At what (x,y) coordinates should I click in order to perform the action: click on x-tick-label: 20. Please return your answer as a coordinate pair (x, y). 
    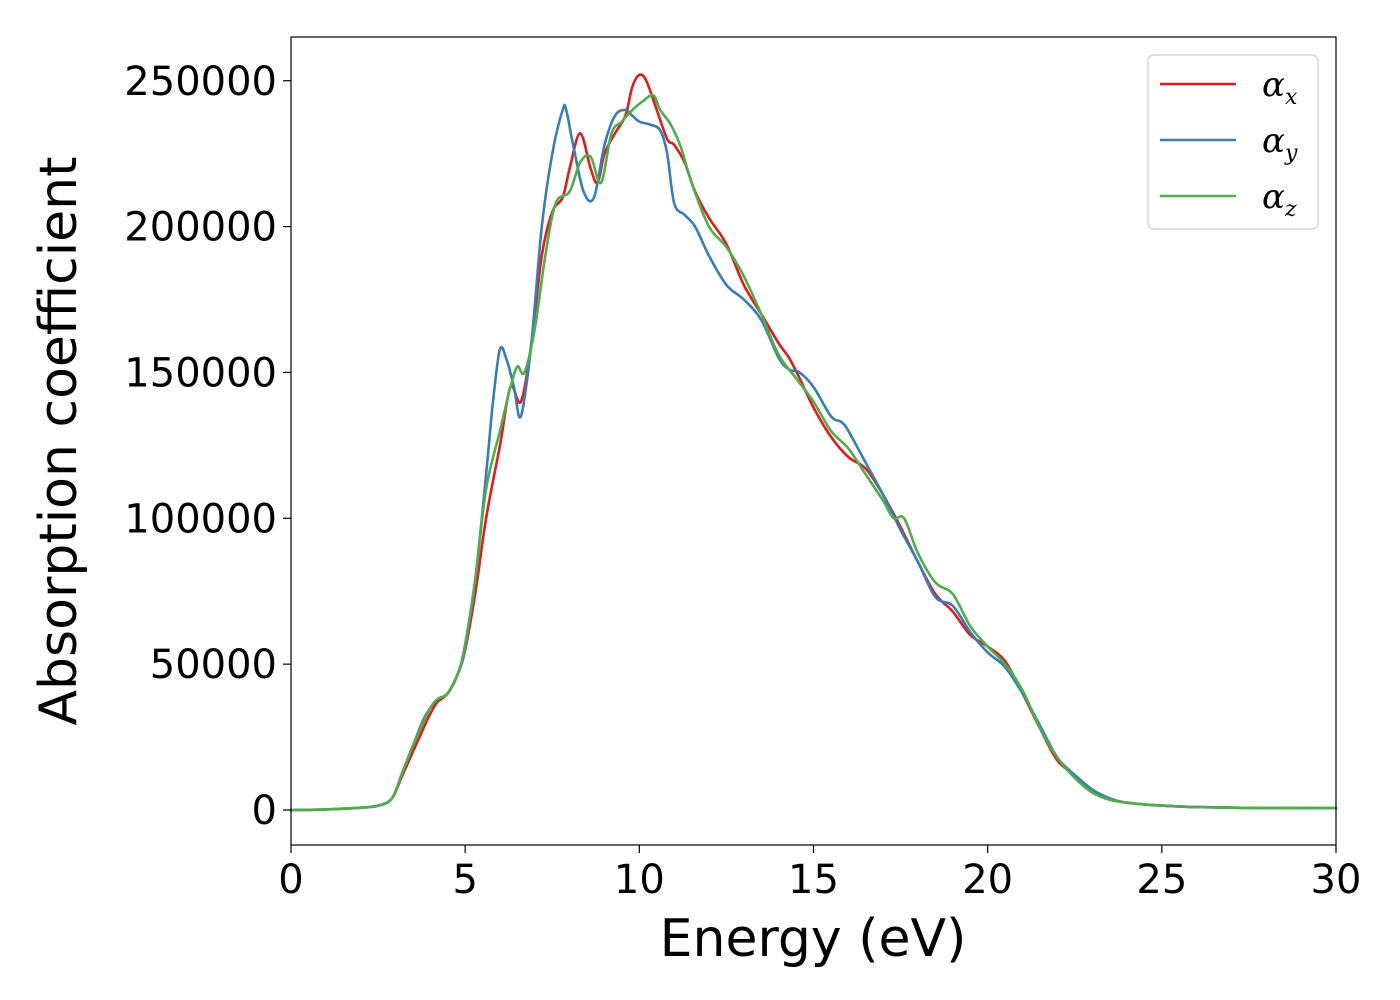
    Looking at the image, I should click on (987, 880).